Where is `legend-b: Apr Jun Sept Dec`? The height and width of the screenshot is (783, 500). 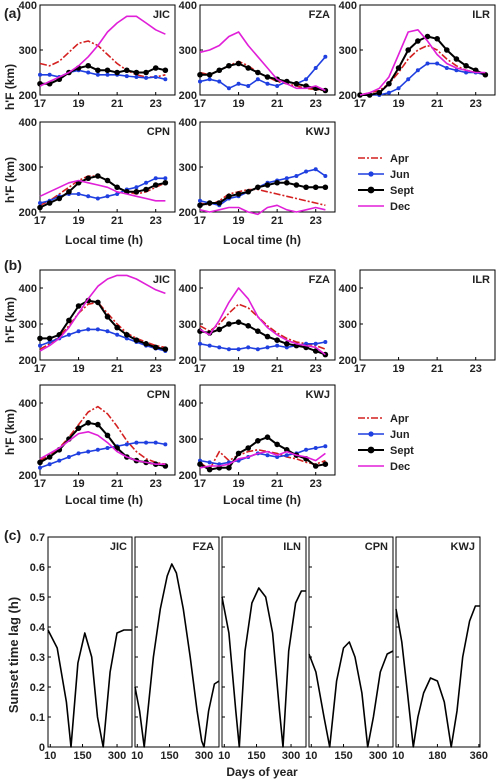
legend-b: Apr Jun Sept Dec is located at coordinates (386, 443).